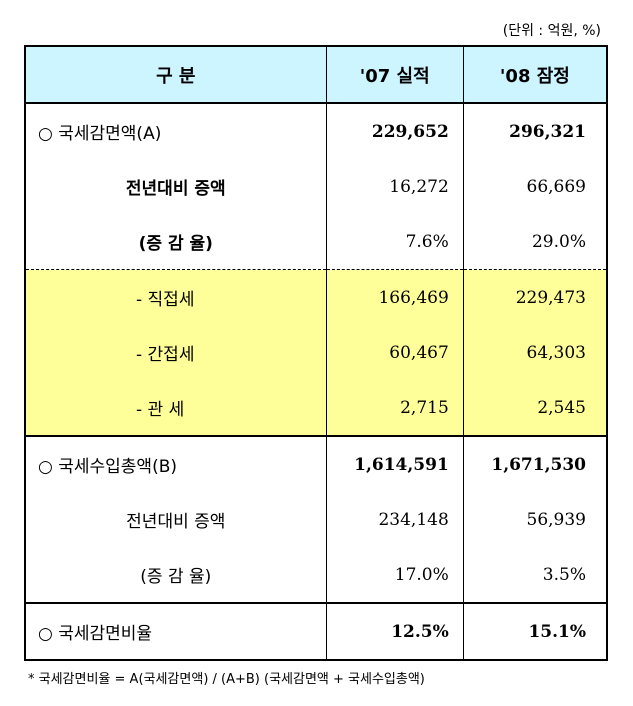 The image size is (633, 706). Describe the element at coordinates (395, 463) in the screenshot. I see `value-2007: 1,614,591` at that location.